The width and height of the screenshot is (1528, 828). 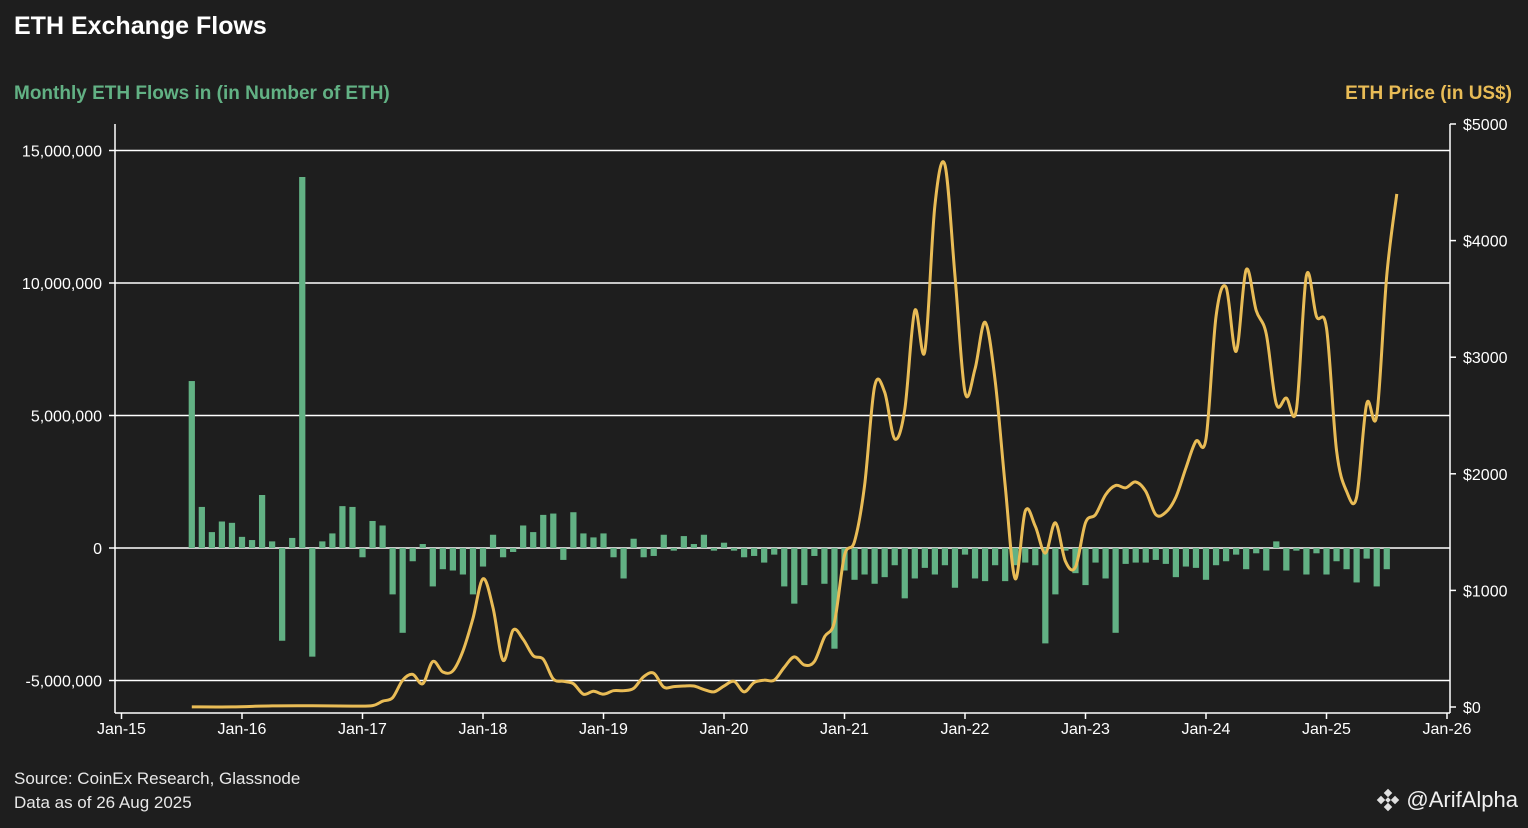 What do you see at coordinates (965, 729) in the screenshot?
I see `x-tick-label: Jan-22` at bounding box center [965, 729].